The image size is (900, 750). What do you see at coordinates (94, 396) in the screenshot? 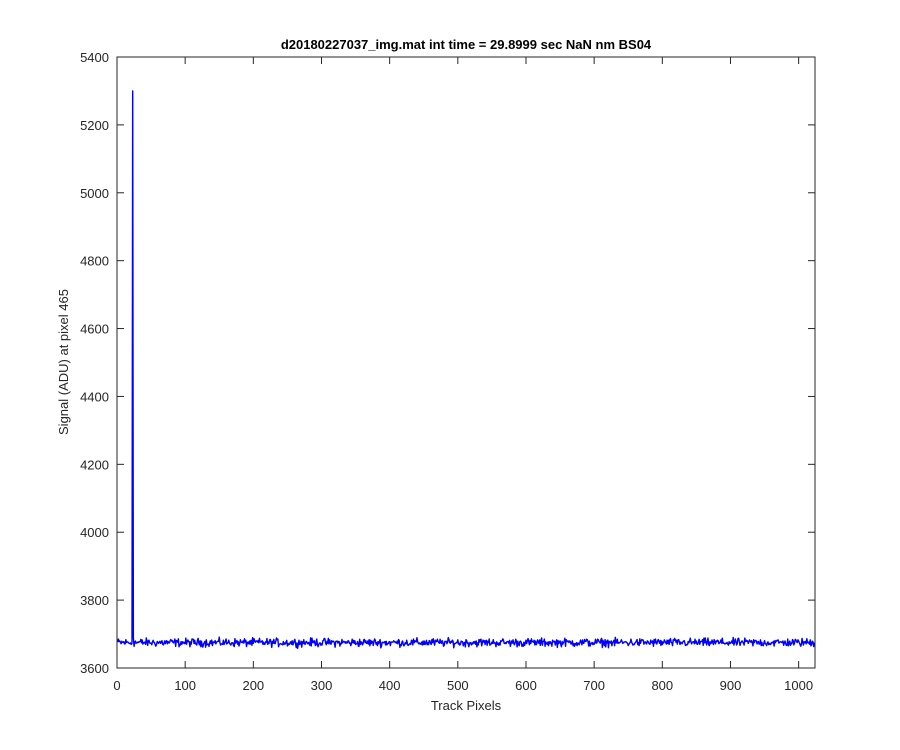
I see `y-tick-label: 4400` at bounding box center [94, 396].